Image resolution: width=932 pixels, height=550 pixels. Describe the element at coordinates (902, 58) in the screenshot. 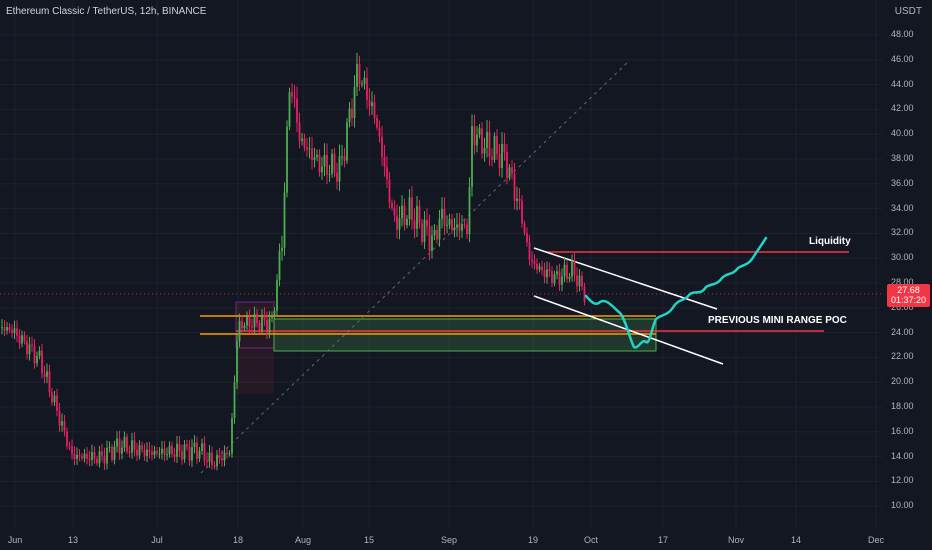

I see `price-axis-label: 46.00` at that location.